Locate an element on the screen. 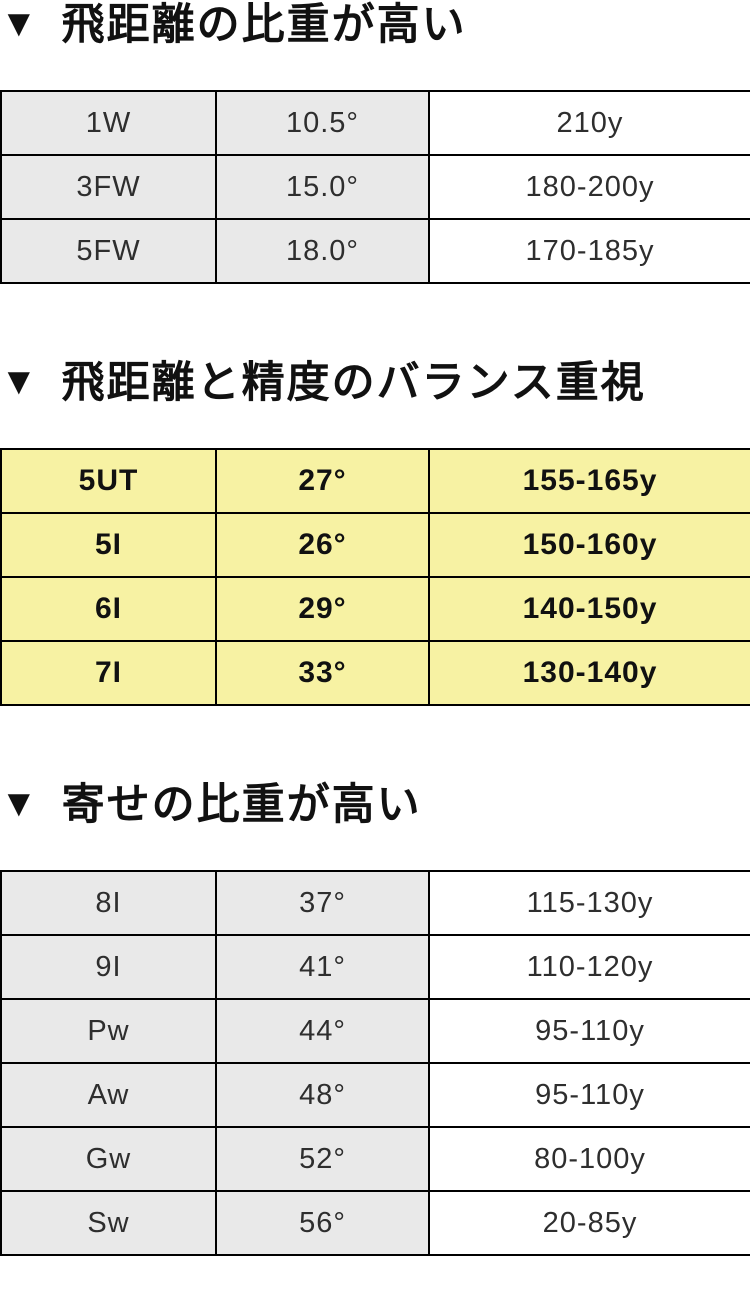 The height and width of the screenshot is (1296, 750). club-cell: 6I is located at coordinates (108, 609).